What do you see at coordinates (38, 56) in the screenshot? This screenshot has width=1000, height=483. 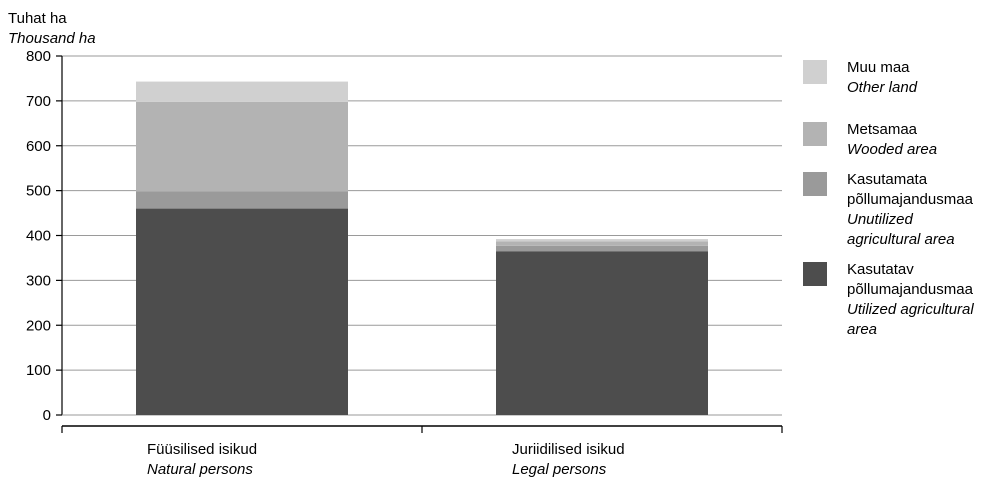 I see `y-tick-label: 800` at bounding box center [38, 56].